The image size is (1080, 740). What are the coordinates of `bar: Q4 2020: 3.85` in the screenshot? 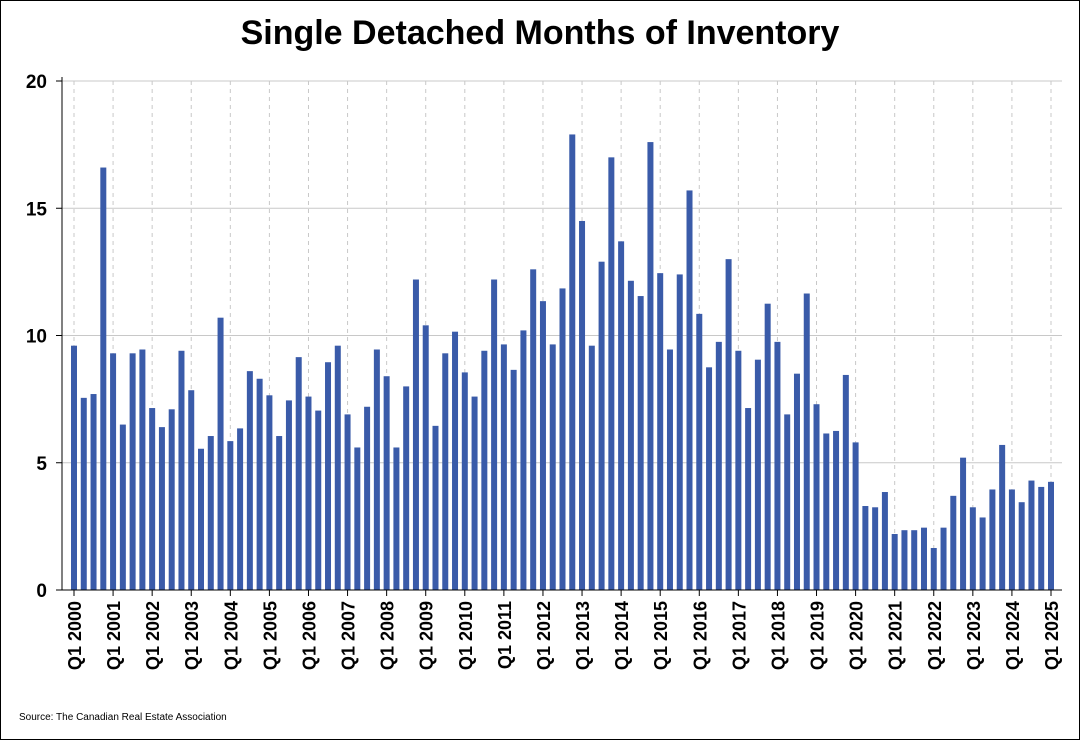 It's located at (884, 541).